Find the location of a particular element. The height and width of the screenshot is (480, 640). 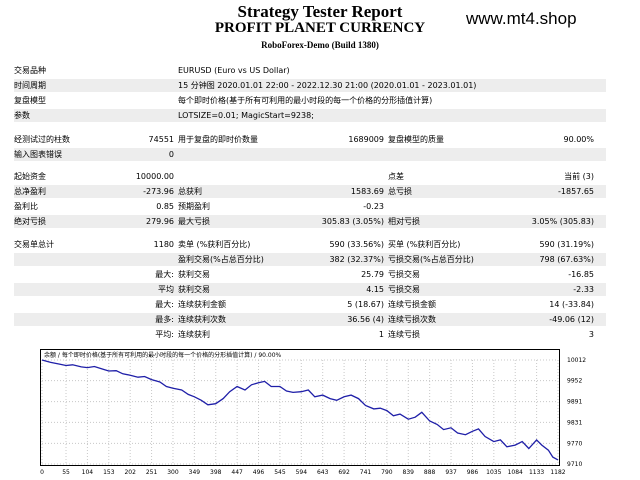

server-build: RoboForex-Demo (Build 1380) is located at coordinates (320, 45).